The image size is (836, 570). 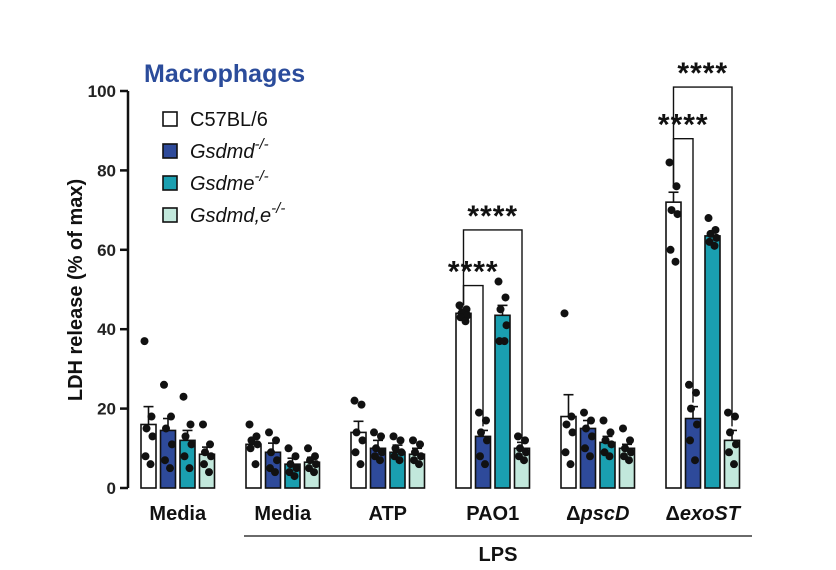 I want to click on category-name: ATP, so click(x=387, y=514).